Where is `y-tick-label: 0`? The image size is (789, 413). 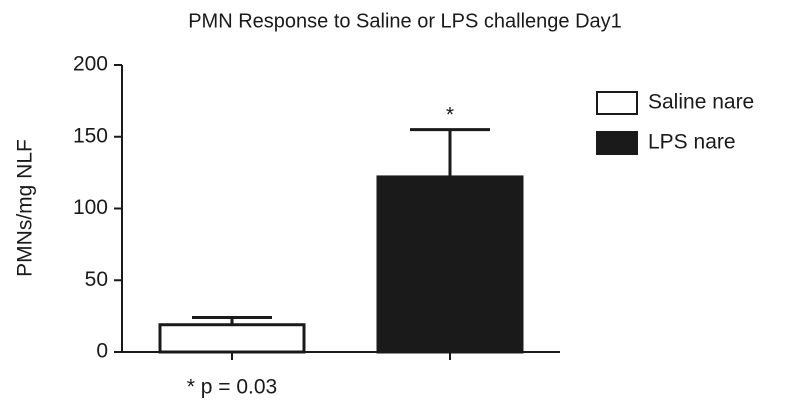
y-tick-label: 0 is located at coordinates (102, 351).